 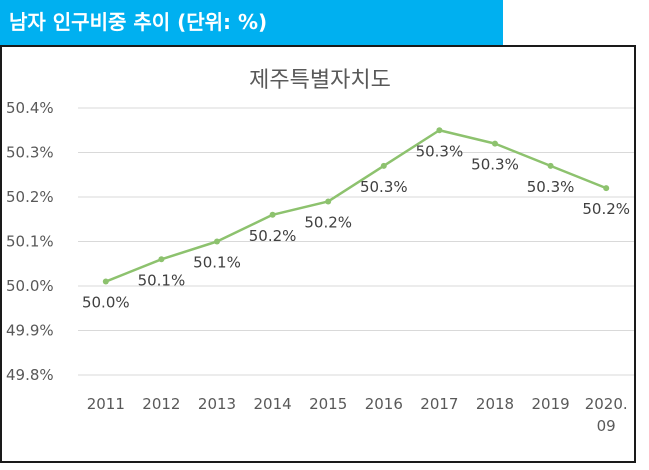 I want to click on x-tick-label: 2016, so click(x=384, y=404).